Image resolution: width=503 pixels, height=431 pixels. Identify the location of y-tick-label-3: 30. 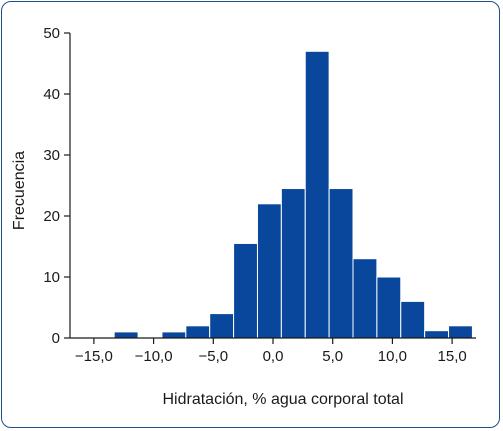
(51, 155).